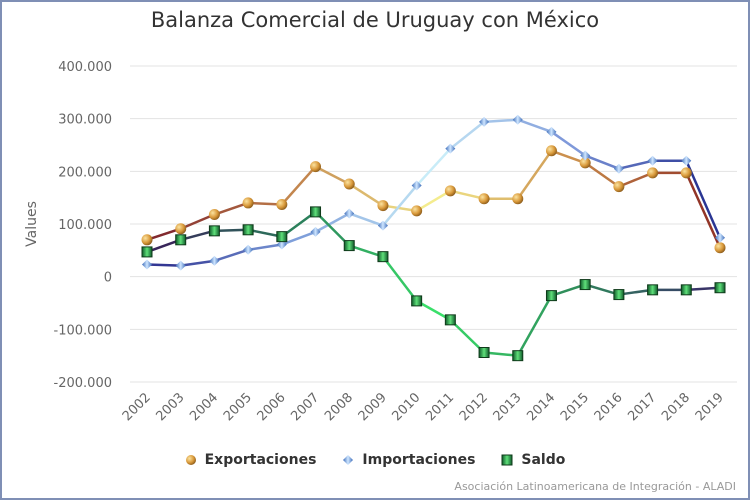  Describe the element at coordinates (575, 407) in the screenshot. I see `x-tick-label: 2015` at that location.